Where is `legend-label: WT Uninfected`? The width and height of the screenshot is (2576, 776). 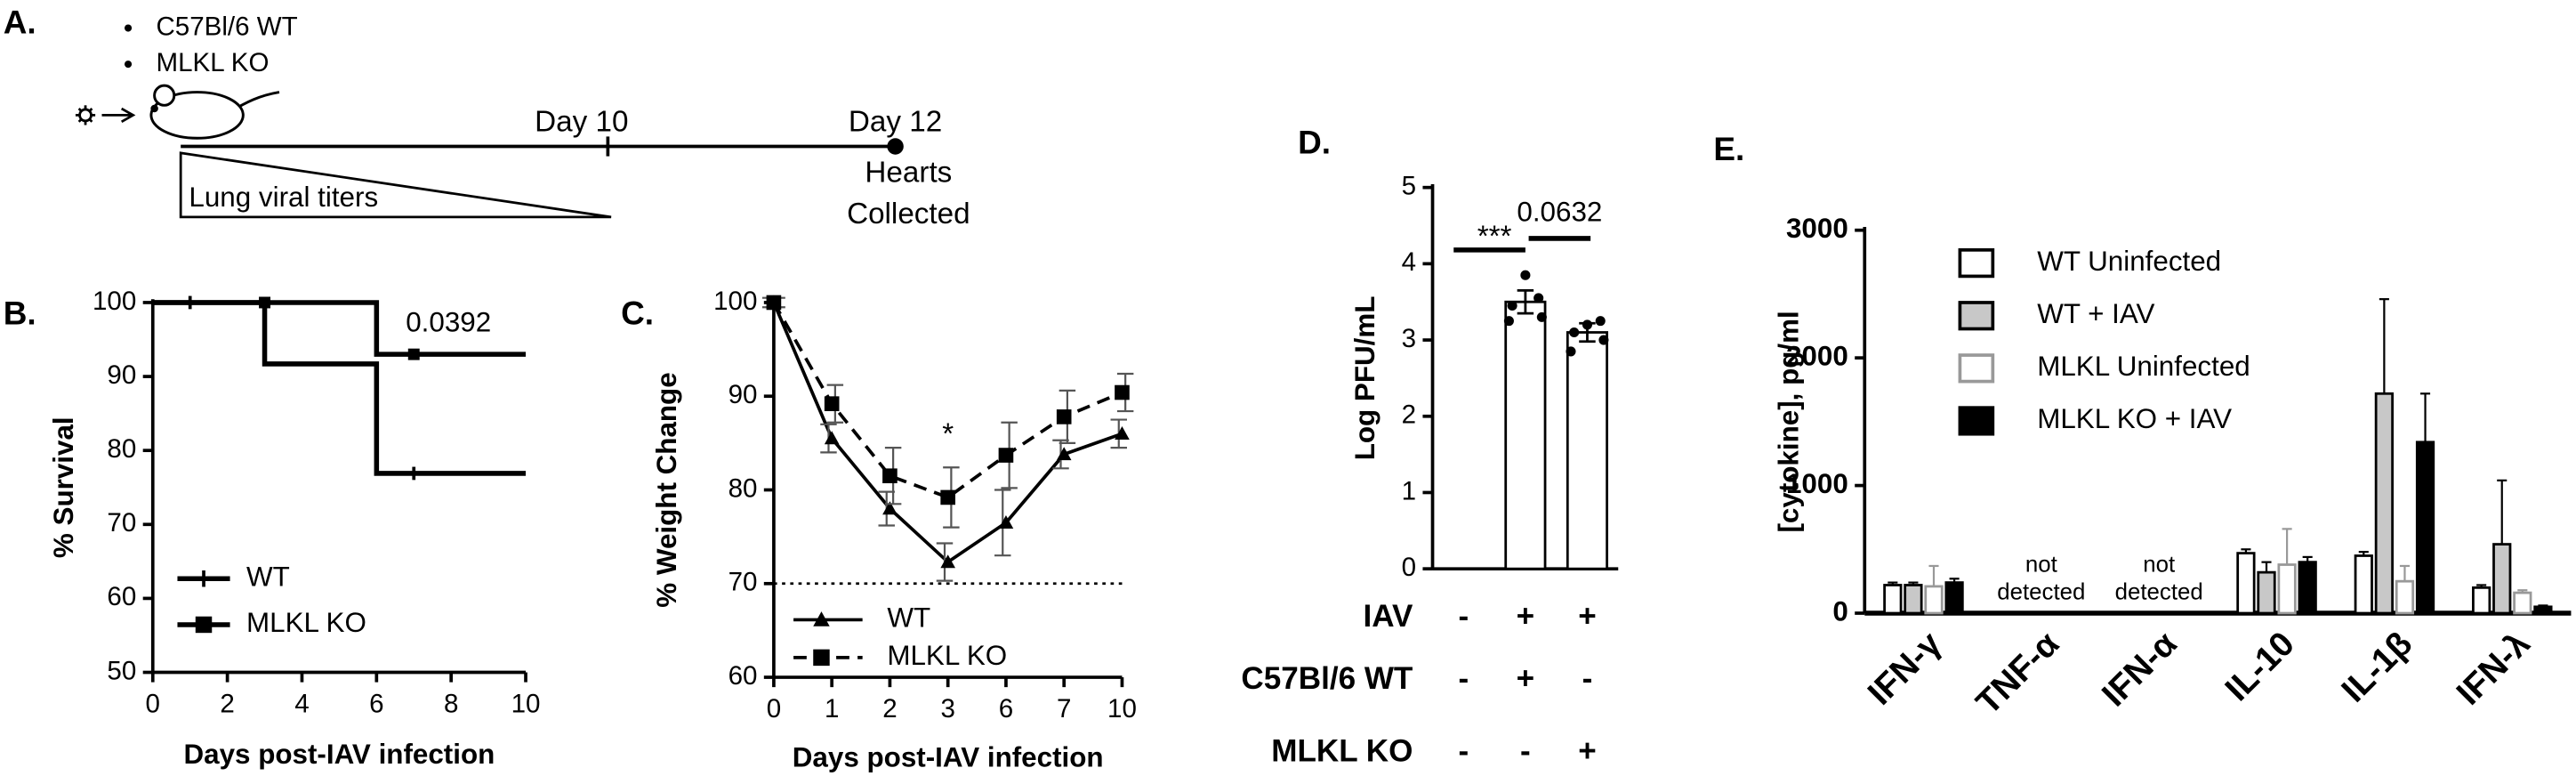
legend-label: WT Uninfected is located at coordinates (2129, 261).